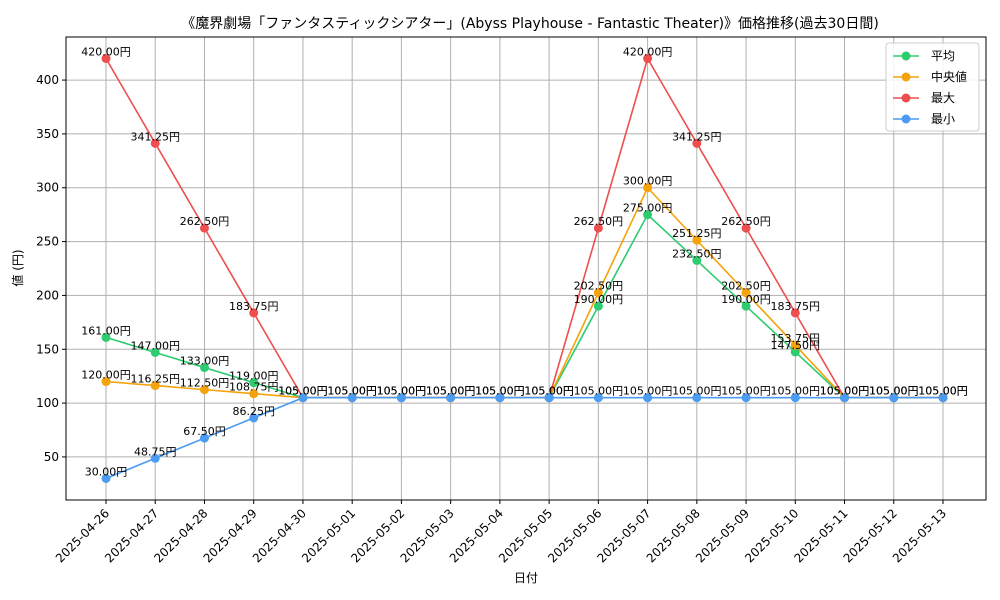 The width and height of the screenshot is (1000, 600). Describe the element at coordinates (648, 181) in the screenshot. I see `data-label: 300.00円` at that location.